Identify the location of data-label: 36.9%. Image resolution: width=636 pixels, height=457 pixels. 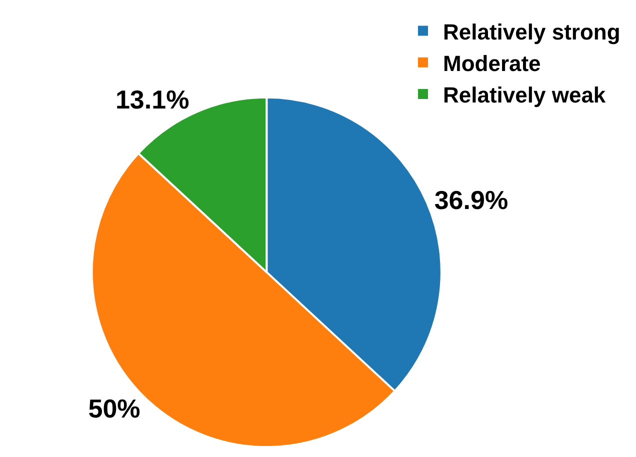
(471, 199).